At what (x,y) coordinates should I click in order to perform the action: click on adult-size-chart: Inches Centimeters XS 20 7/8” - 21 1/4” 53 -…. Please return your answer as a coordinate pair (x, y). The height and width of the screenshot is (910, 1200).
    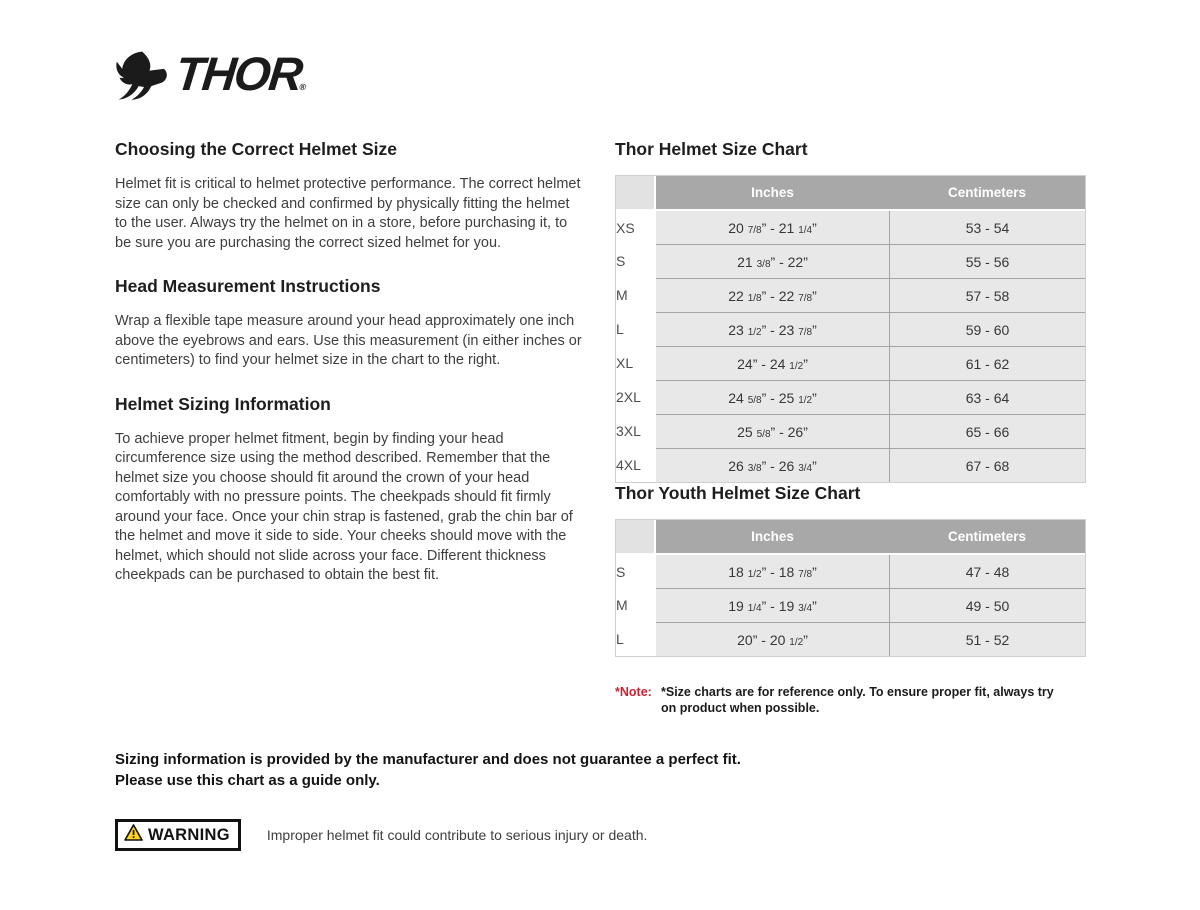
    Looking at the image, I should click on (850, 329).